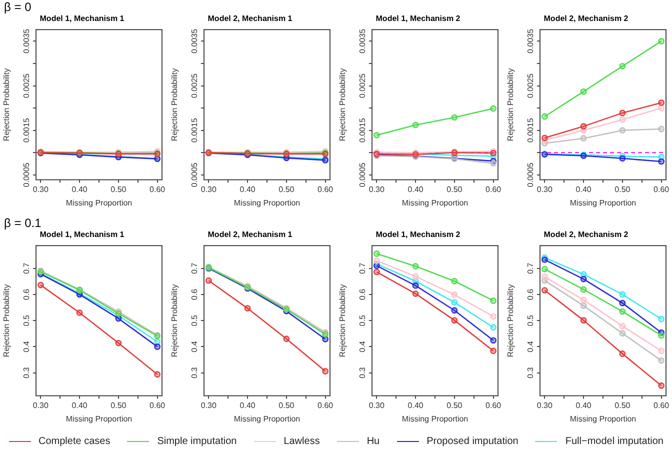 The height and width of the screenshot is (458, 672). I want to click on legend-label: Lawless, so click(302, 441).